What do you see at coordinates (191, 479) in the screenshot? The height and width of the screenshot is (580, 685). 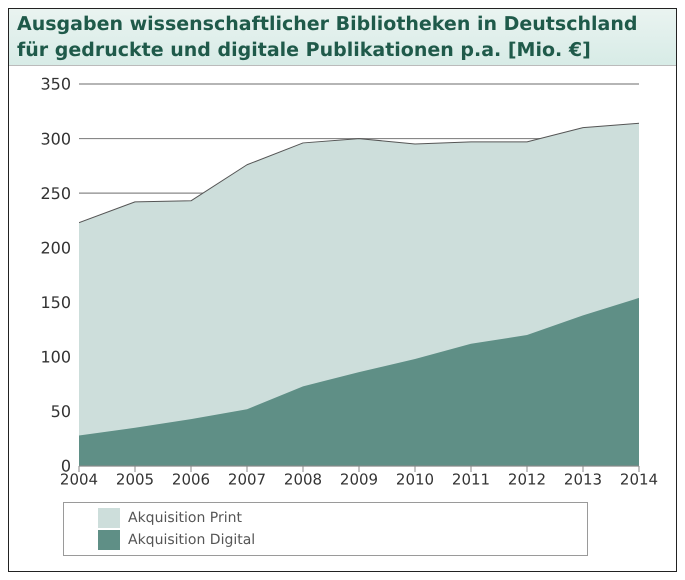 I see `x-tick-label: 2006` at bounding box center [191, 479].